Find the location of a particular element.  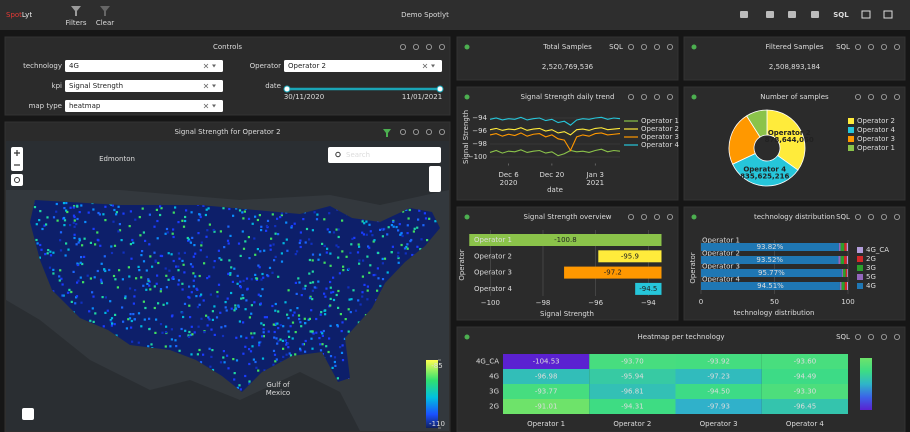

search-icon is located at coordinates (338, 154).